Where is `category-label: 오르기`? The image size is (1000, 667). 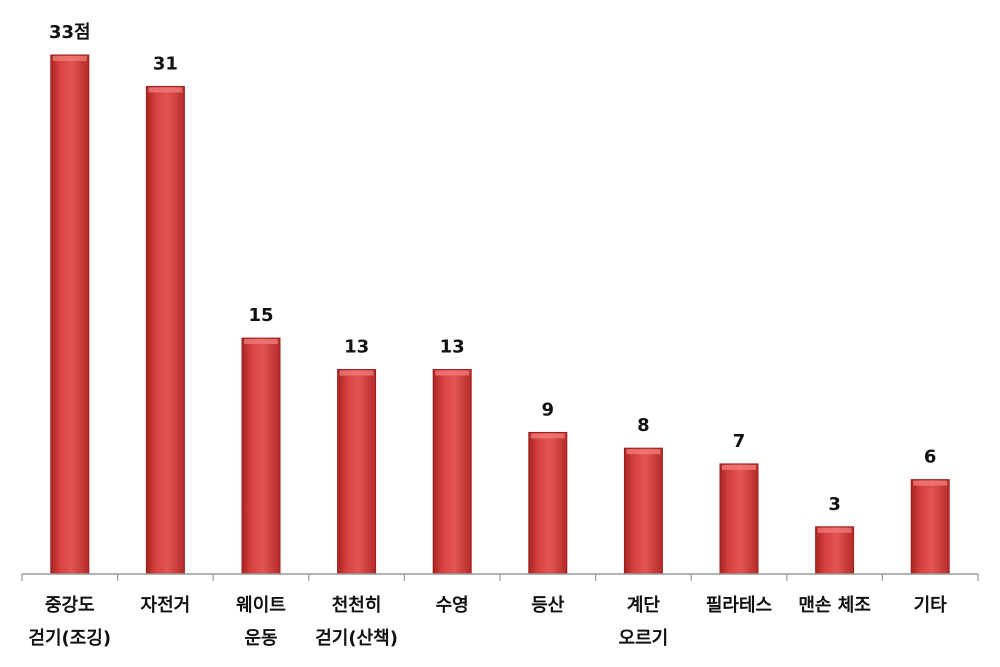 category-label: 오르기 is located at coordinates (644, 638).